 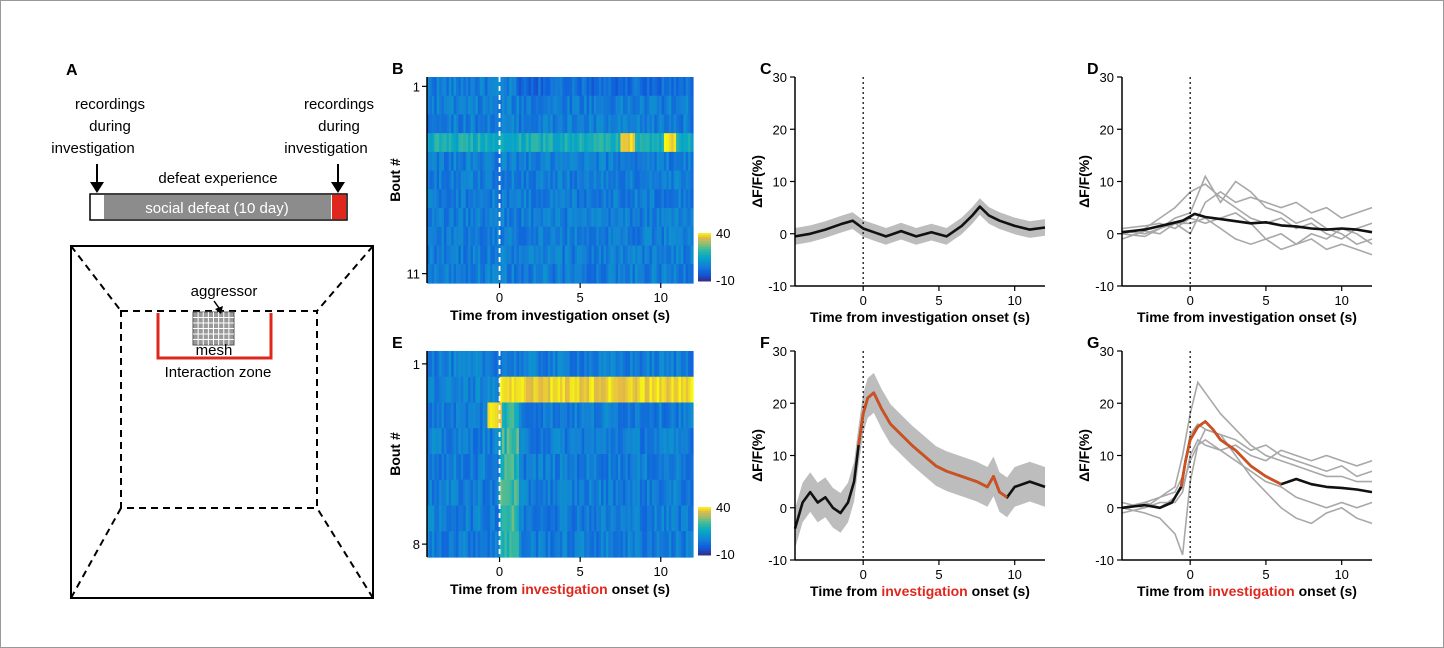 I want to click on x-tick-label: 5, so click(x=1265, y=574).